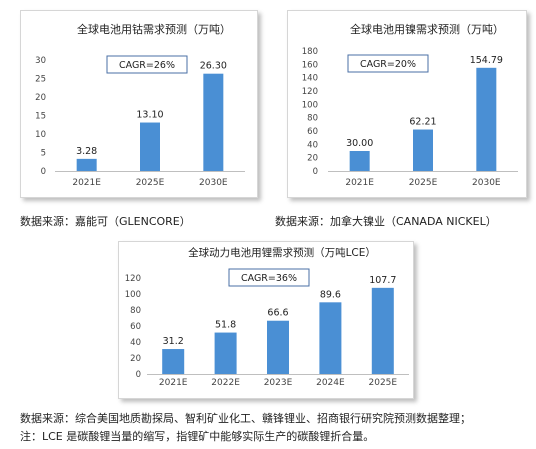  I want to click on data-label: 154.79, so click(486, 60).